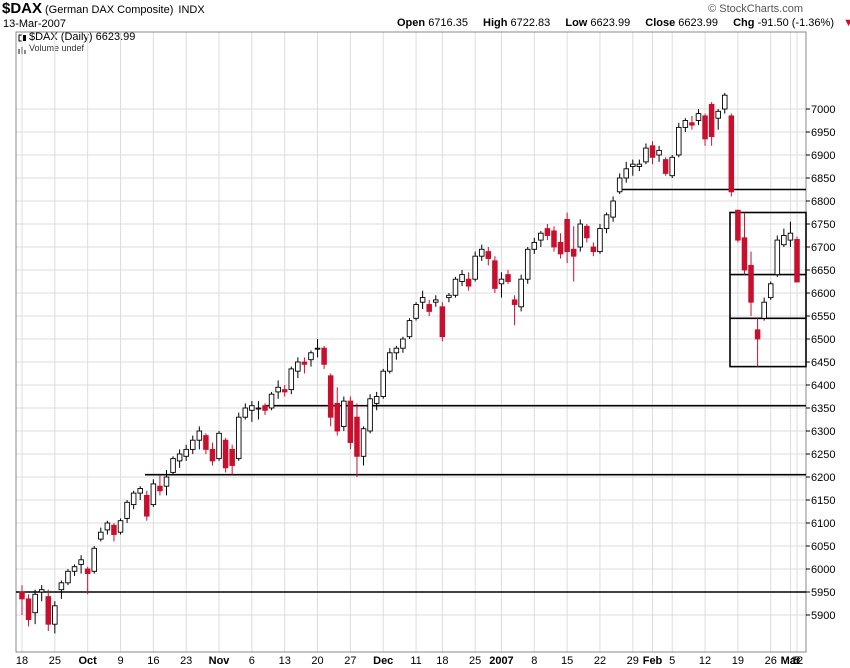 This screenshot has width=850, height=668. What do you see at coordinates (220, 661) in the screenshot?
I see `x-tick-label: Nov` at bounding box center [220, 661].